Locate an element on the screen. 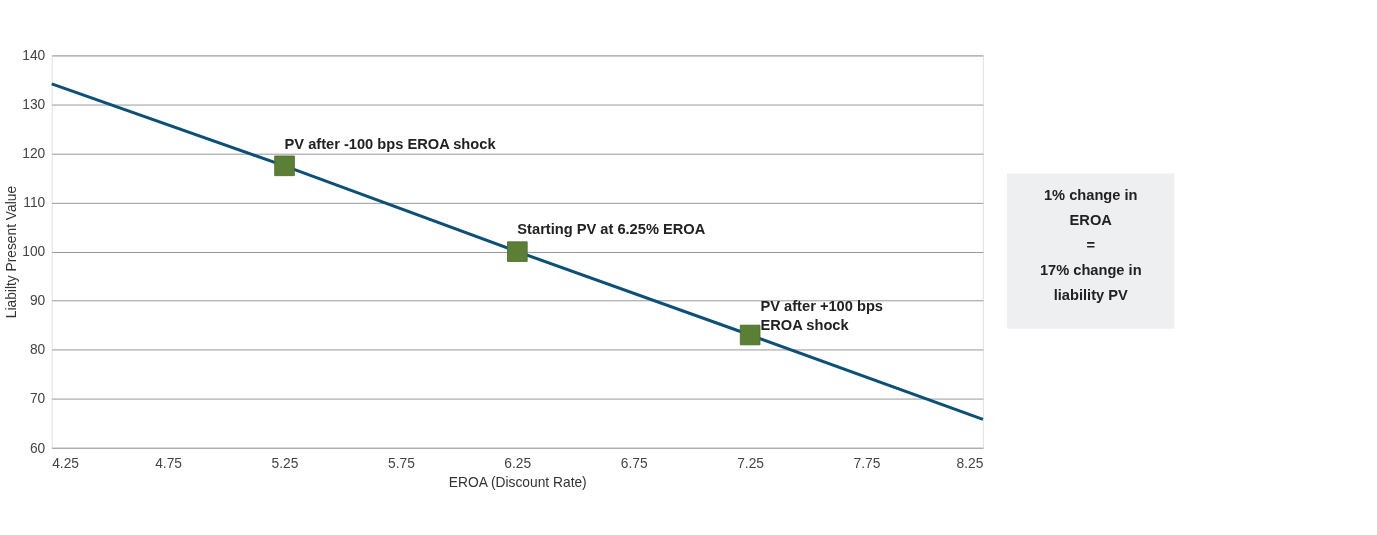  y-tick-label: 60 is located at coordinates (37, 448).